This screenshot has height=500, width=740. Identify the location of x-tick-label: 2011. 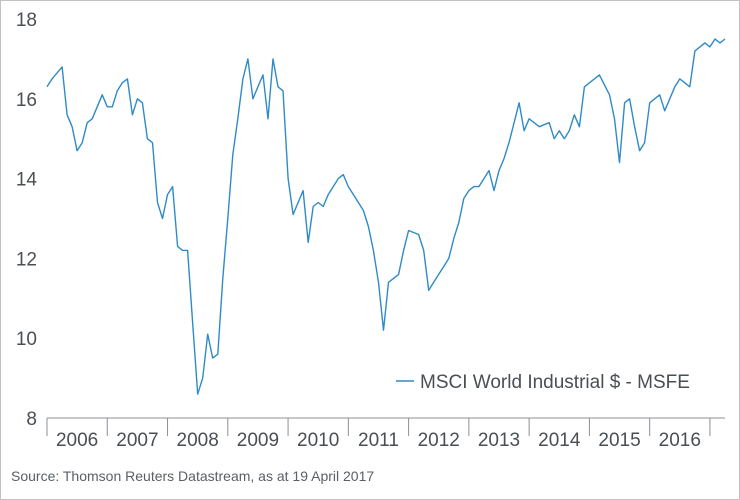
(378, 440).